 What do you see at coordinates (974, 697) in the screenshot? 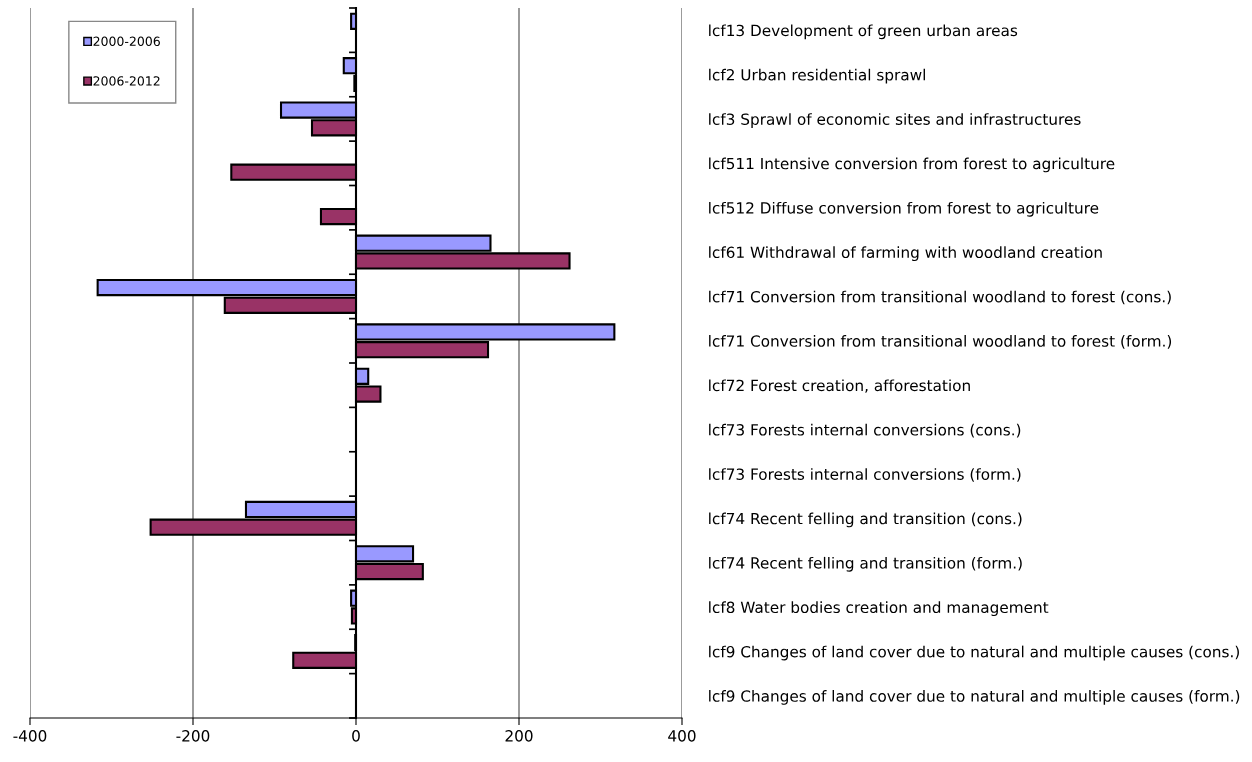
I see `y-tick-label: lcf9 Changes of land cover due to natural and multiple causes (form.)` at bounding box center [974, 697].